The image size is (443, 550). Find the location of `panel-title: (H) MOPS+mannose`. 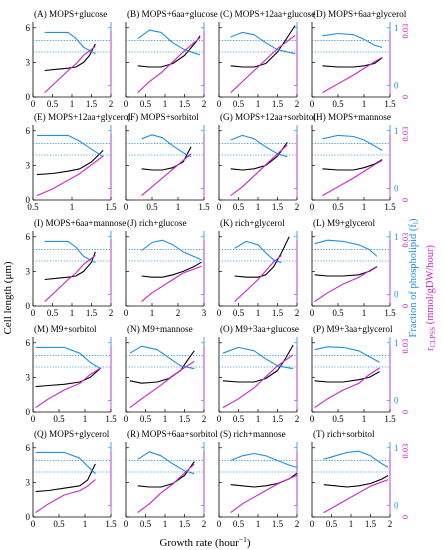

panel-title: (H) MOPS+mannose is located at coordinates (352, 117).